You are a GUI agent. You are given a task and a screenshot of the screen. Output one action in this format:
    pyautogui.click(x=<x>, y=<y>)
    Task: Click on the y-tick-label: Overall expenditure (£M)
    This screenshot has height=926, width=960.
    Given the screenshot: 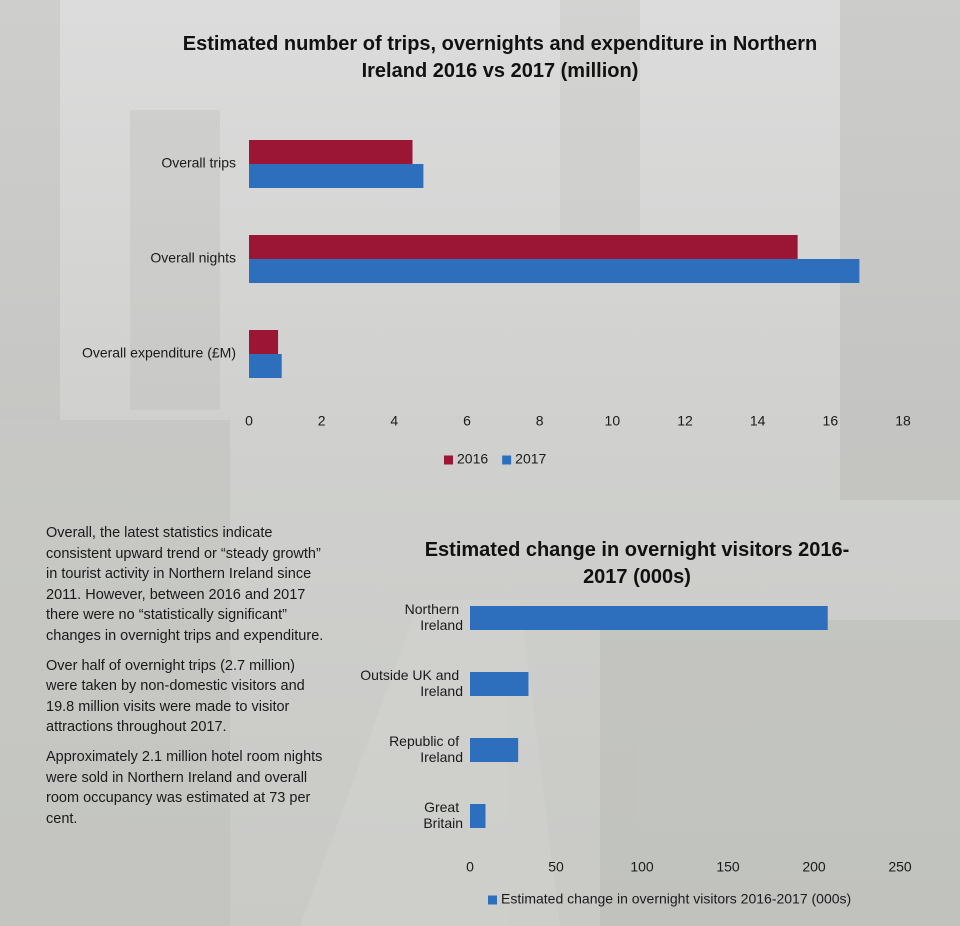 What is the action you would take?
    pyautogui.click(x=159, y=353)
    